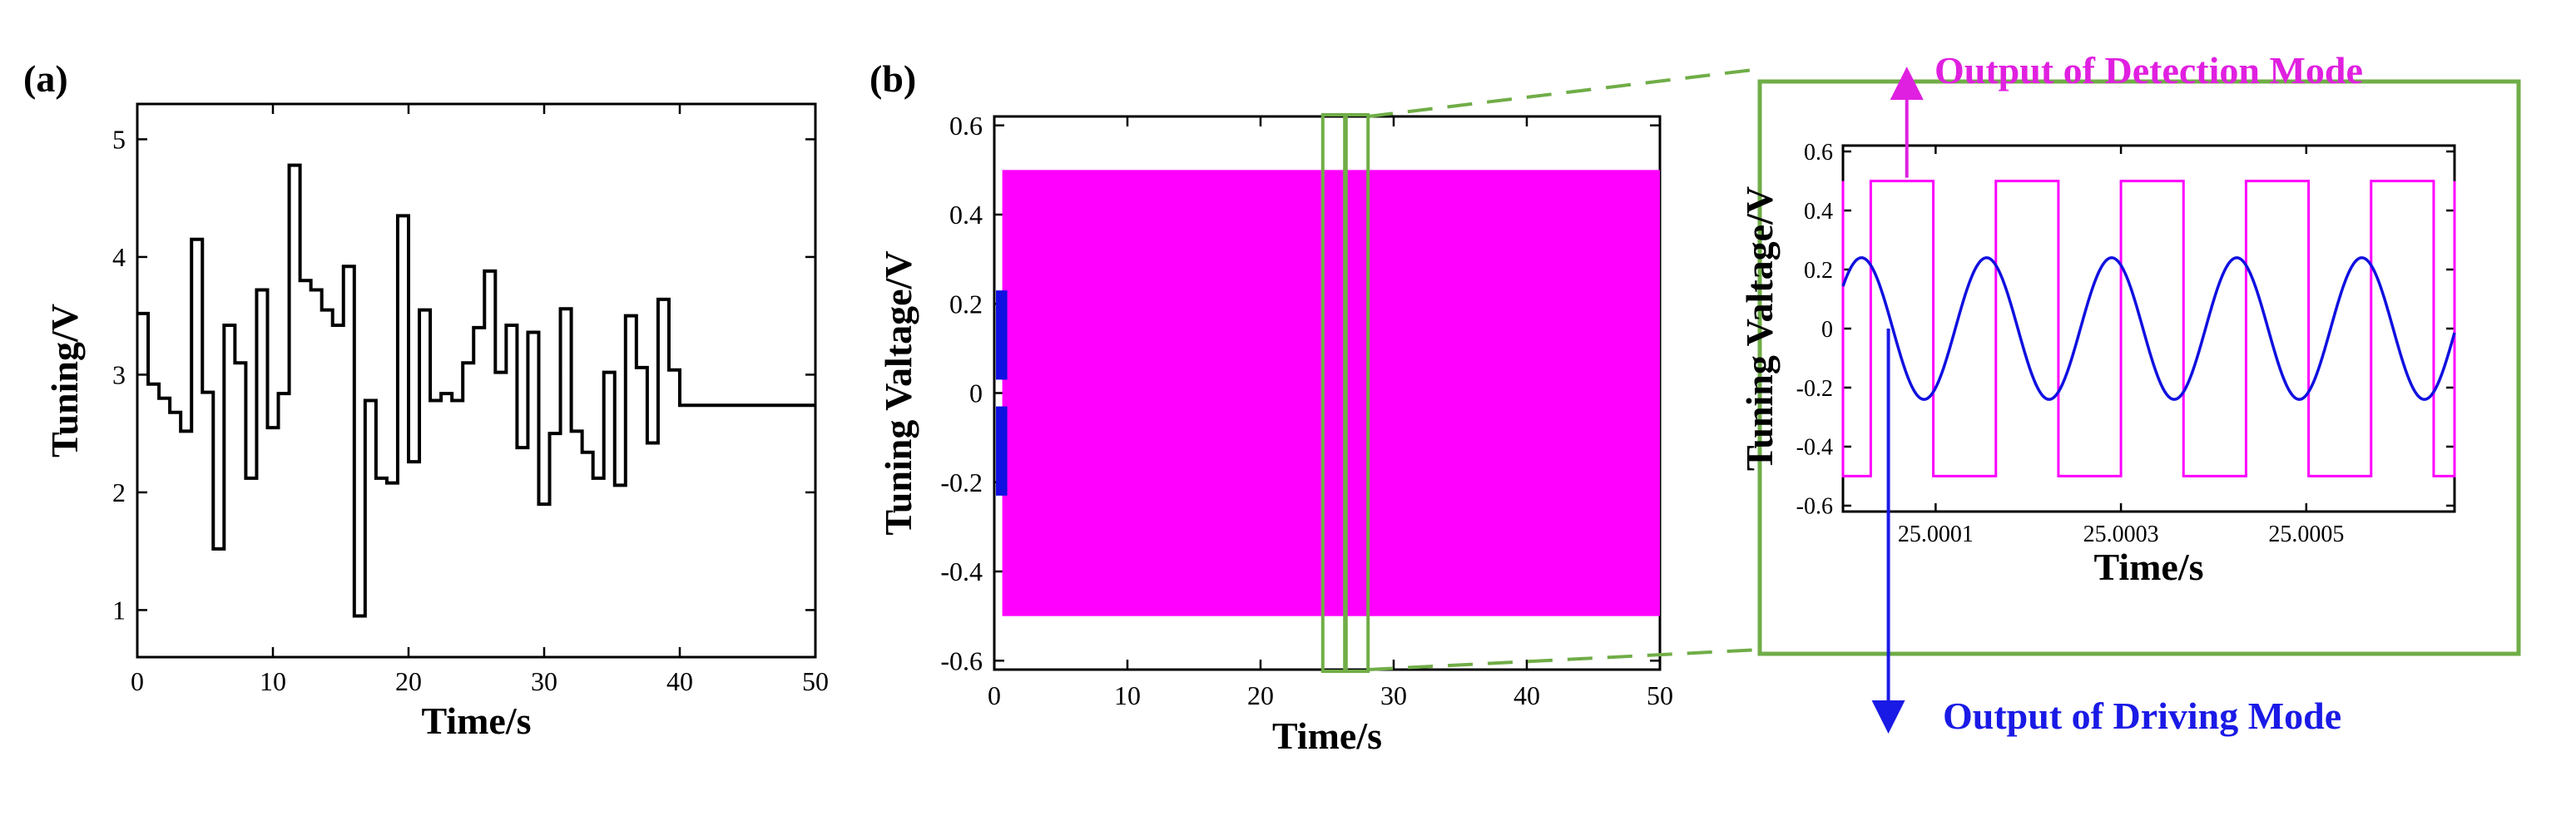  I want to click on series-driving-band-lower, so click(1002, 451).